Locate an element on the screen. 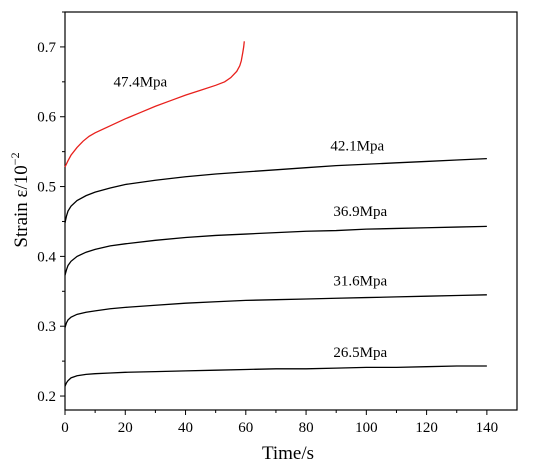 The height and width of the screenshot is (469, 550). x-tick-label: 0 is located at coordinates (65, 428).